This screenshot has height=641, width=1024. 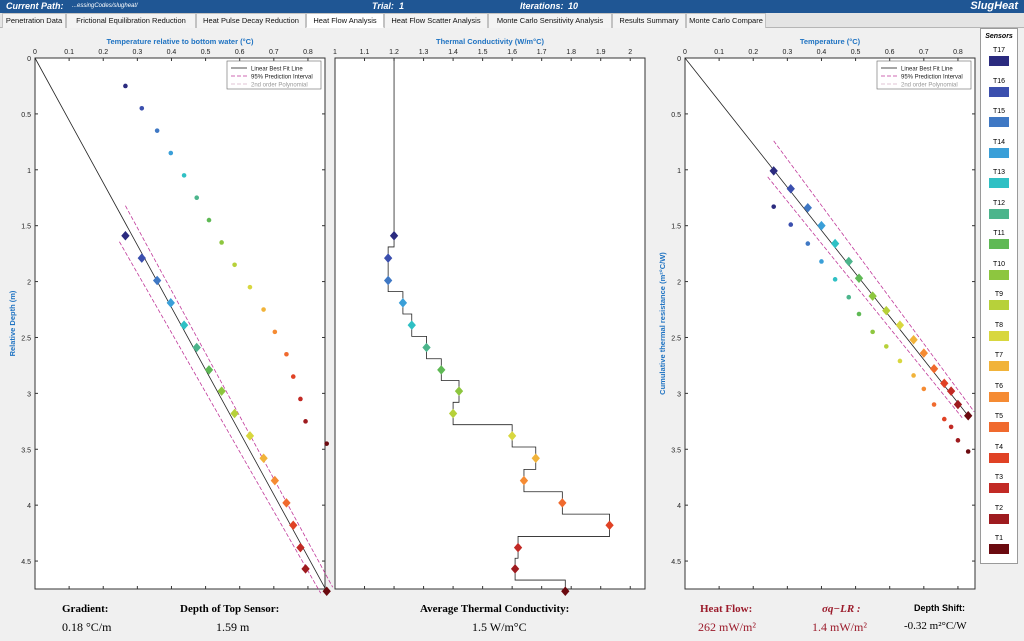 I want to click on y-tick-label: 1, so click(x=29, y=171).